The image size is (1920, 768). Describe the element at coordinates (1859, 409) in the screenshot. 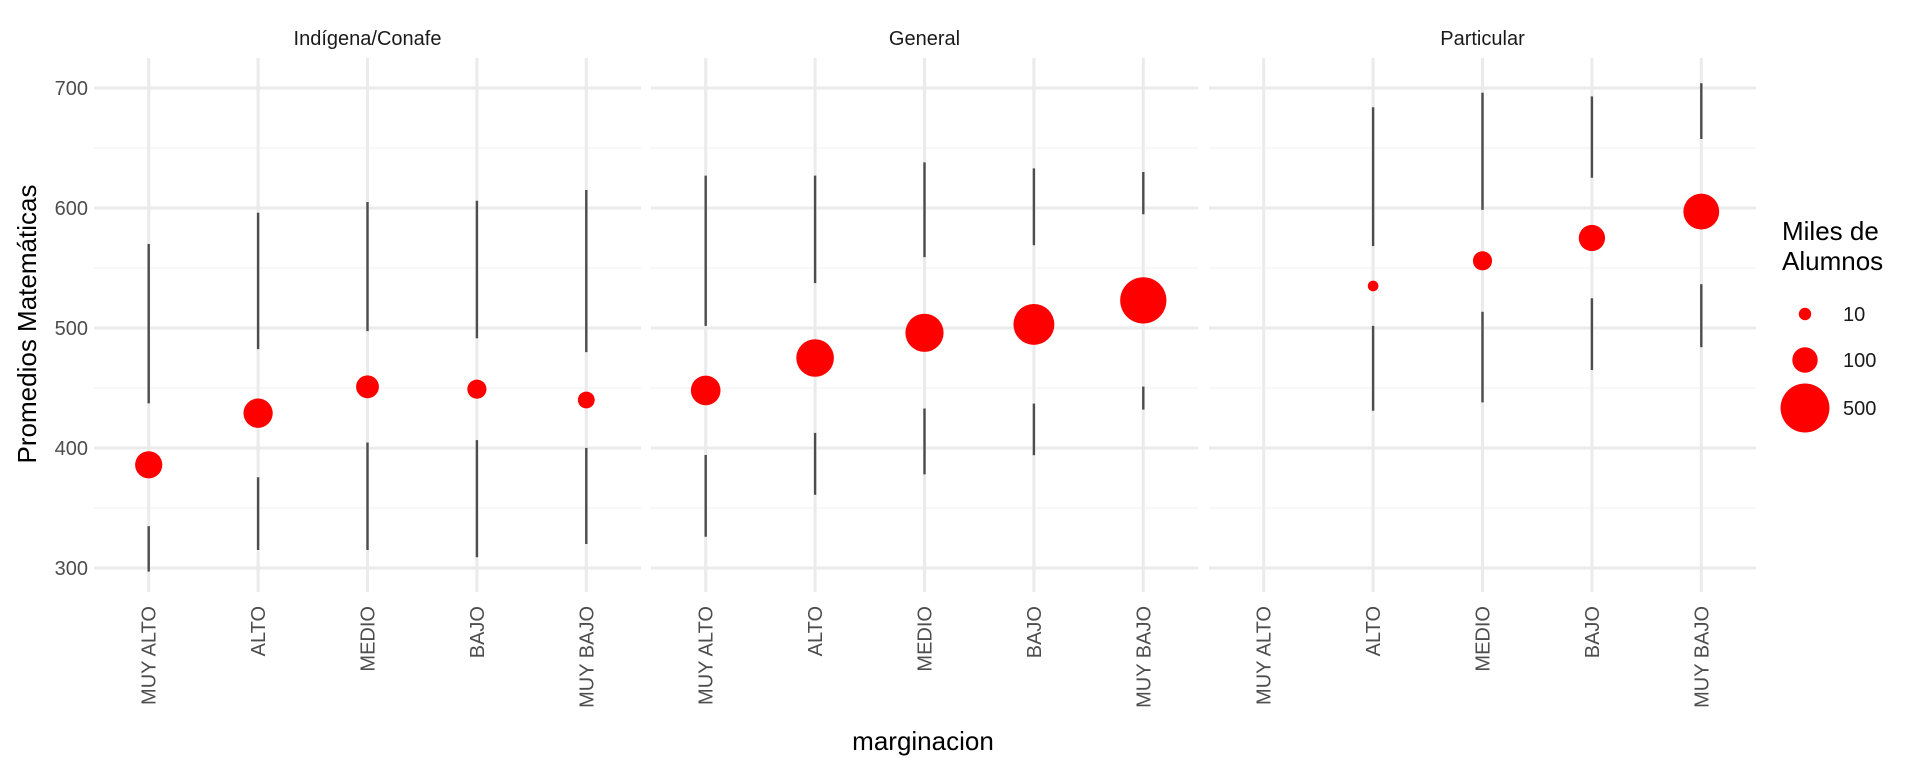

I see `legend-label: 500` at that location.